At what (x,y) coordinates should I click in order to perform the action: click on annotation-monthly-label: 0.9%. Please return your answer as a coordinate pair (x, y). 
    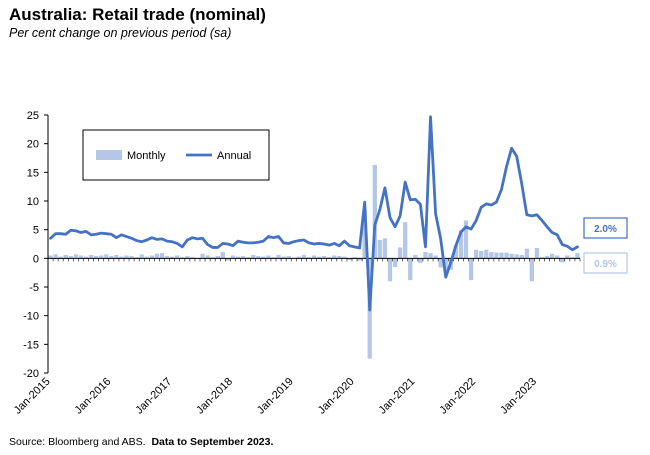
    Looking at the image, I should click on (605, 264).